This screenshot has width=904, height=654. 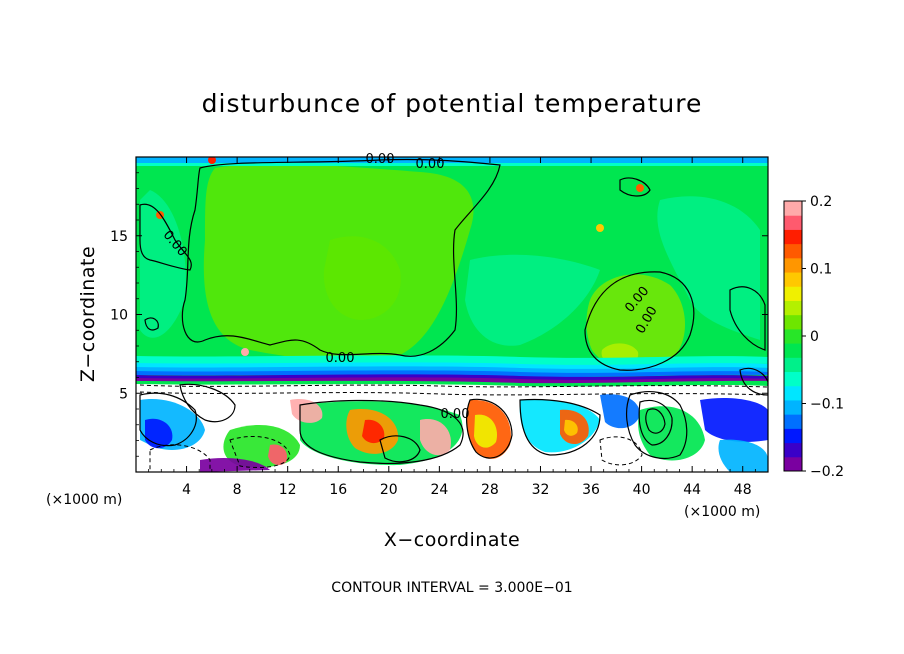 What do you see at coordinates (84, 500) in the screenshot?
I see `x-unit-left: (×1000 m)` at bounding box center [84, 500].